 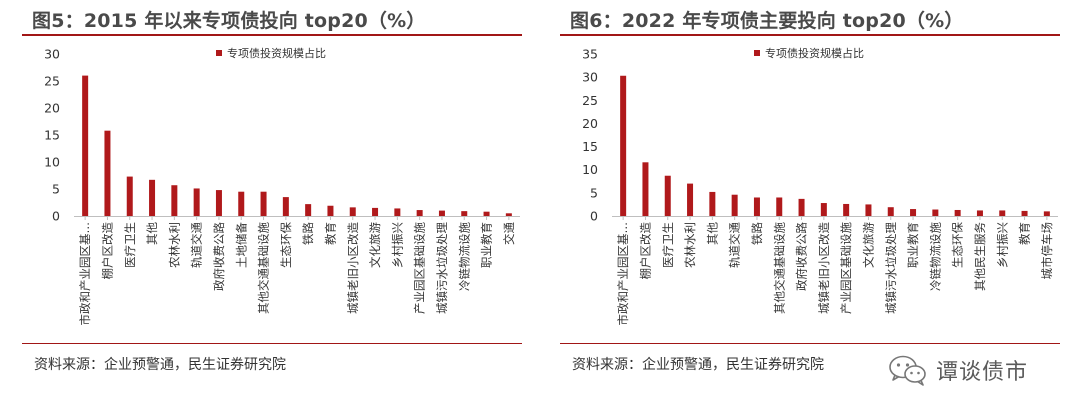 What do you see at coordinates (241, 245) in the screenshot?
I see `x-category-label: 土地储备` at bounding box center [241, 245].